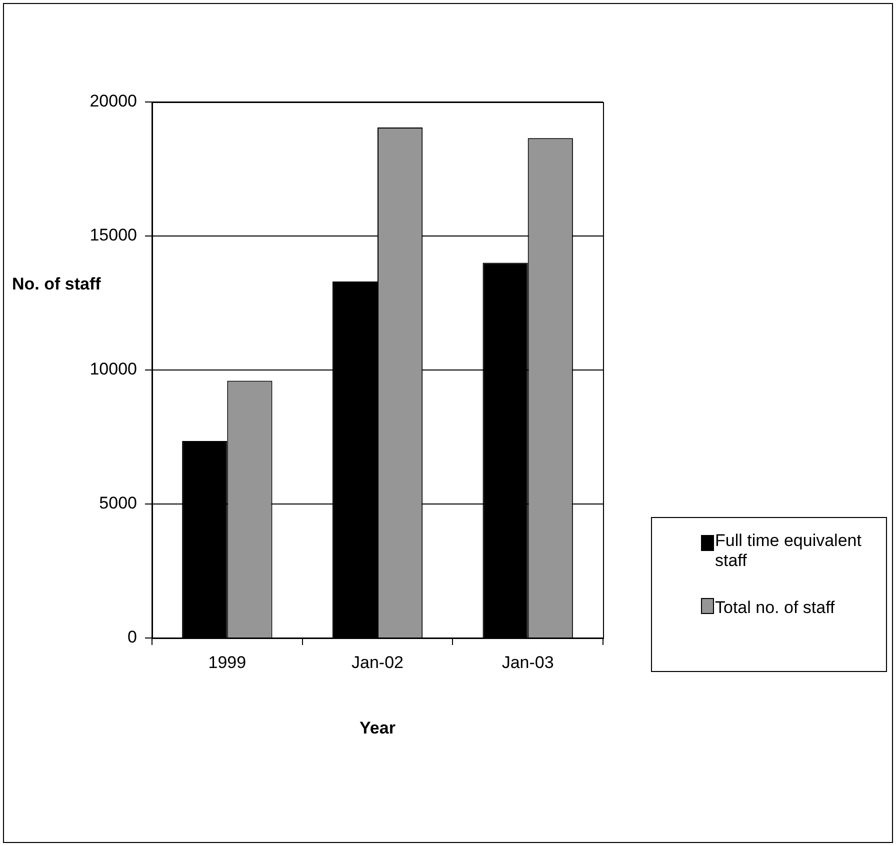 Image resolution: width=896 pixels, height=846 pixels. What do you see at coordinates (113, 235) in the screenshot?
I see `y-tick-label: 15000` at bounding box center [113, 235].